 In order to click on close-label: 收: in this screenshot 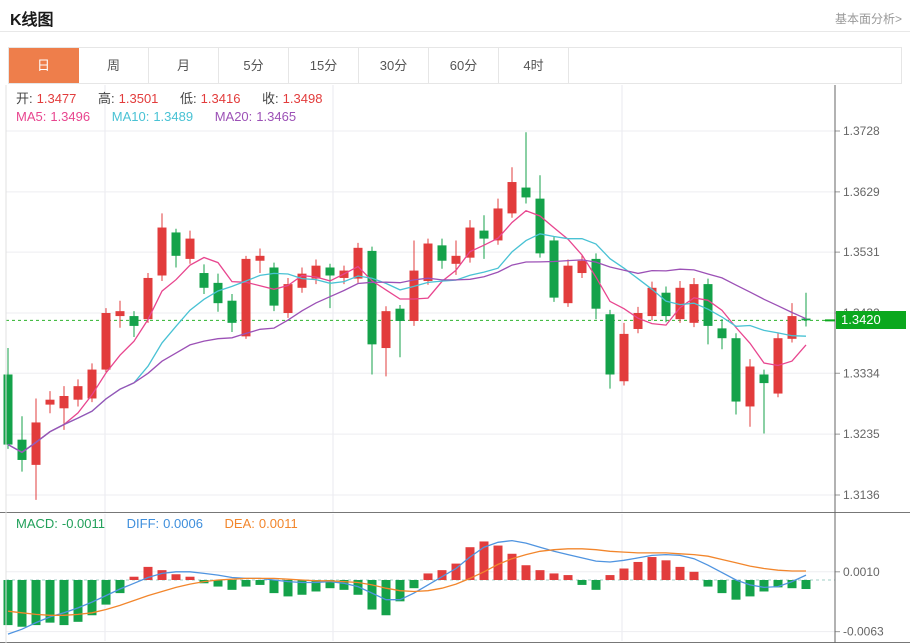, I will do `click(270, 98)`.